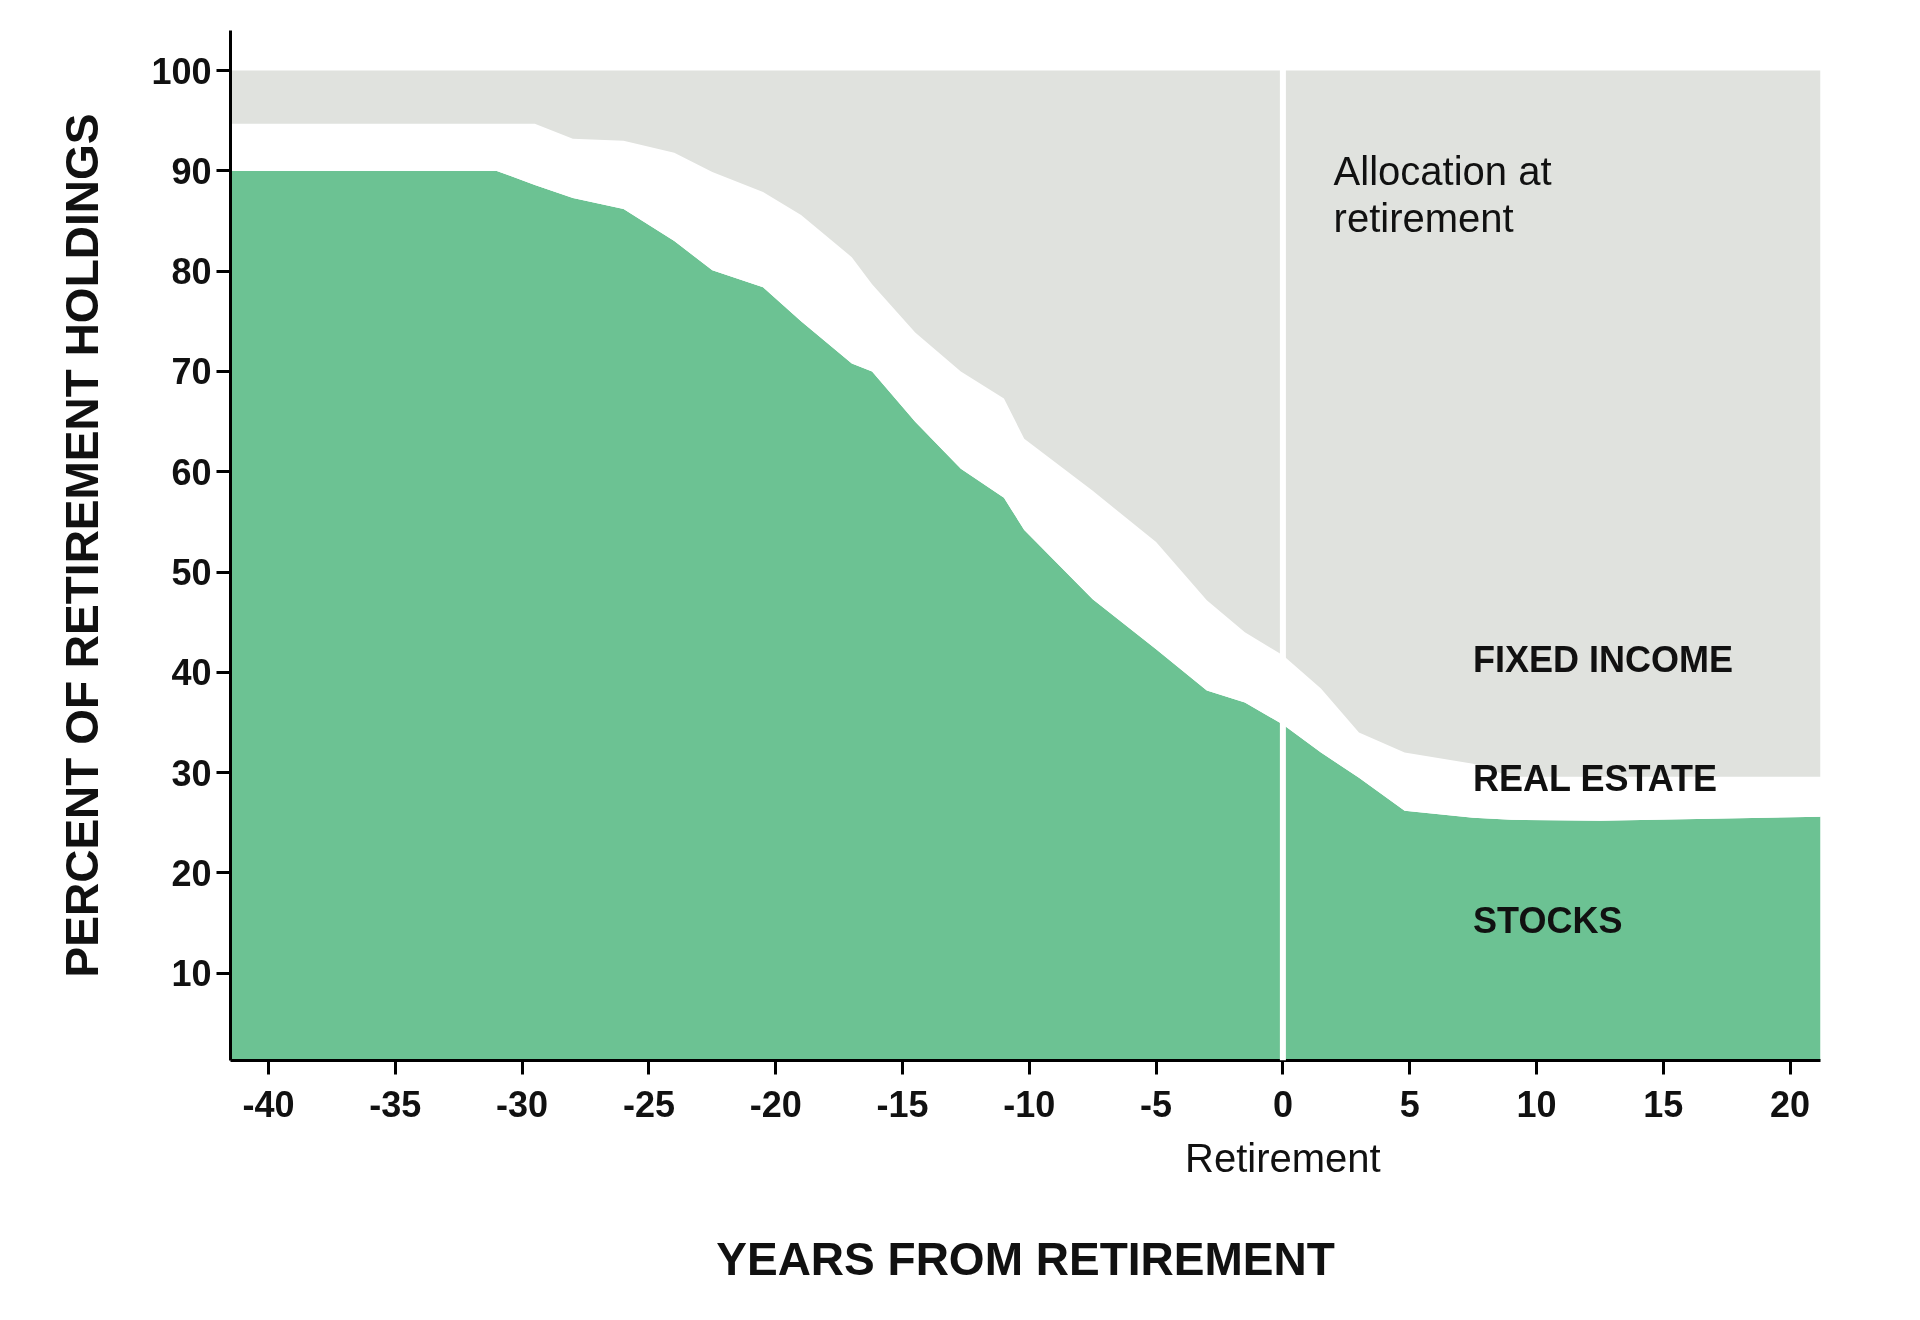 The width and height of the screenshot is (1920, 1320). I want to click on x-axis-title: YEARS FROM RETIREMENT, so click(1025, 1258).